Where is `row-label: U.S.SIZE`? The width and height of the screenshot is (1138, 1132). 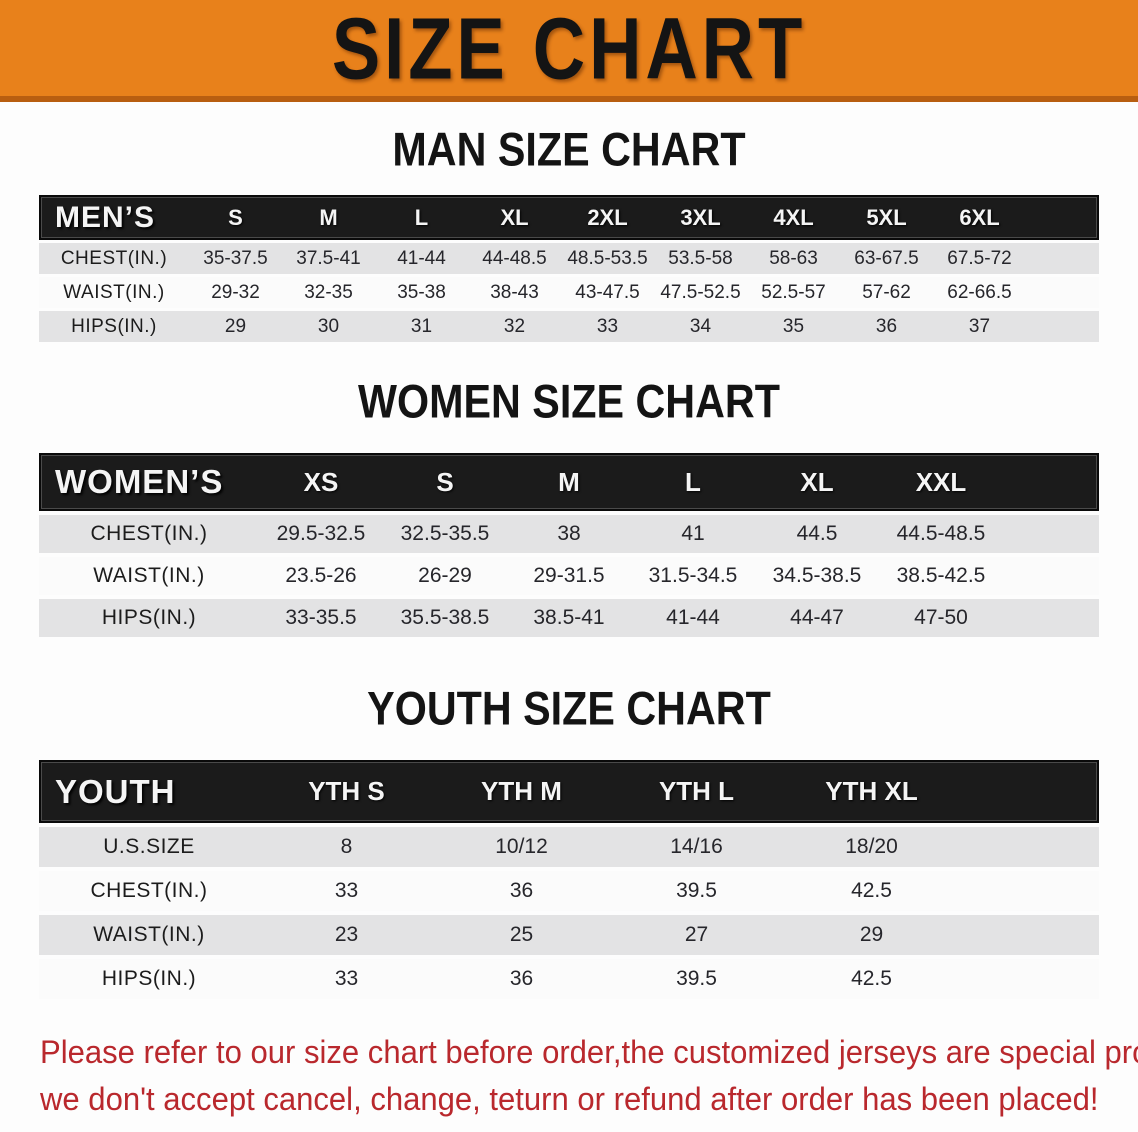
row-label: U.S.SIZE is located at coordinates (149, 846).